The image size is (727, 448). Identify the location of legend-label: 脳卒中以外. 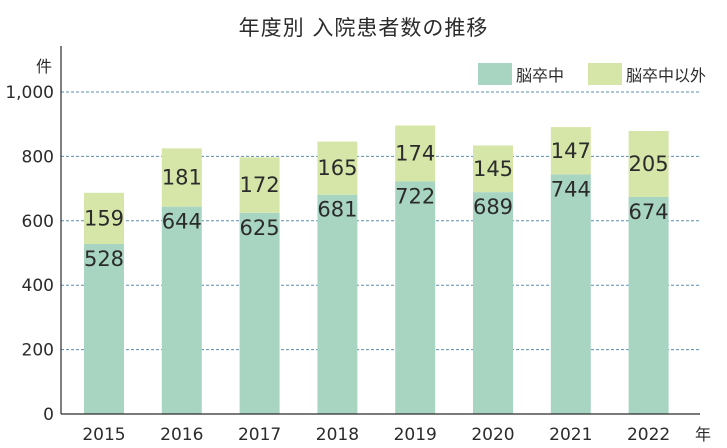
(666, 75).